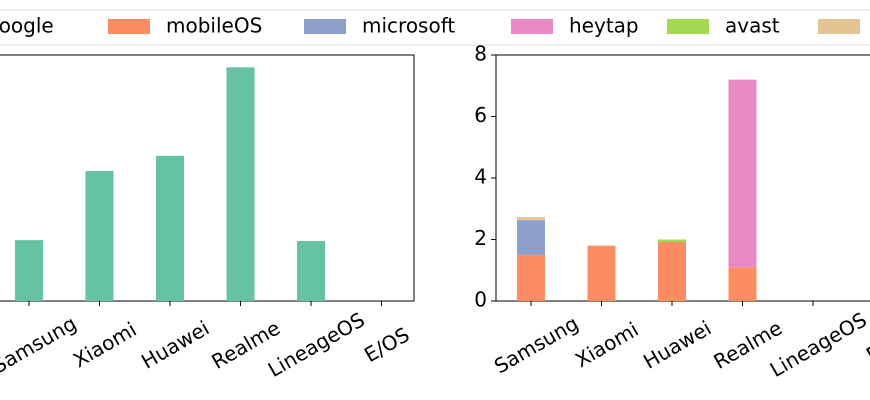  I want to click on legend-label: heytap, so click(604, 26).